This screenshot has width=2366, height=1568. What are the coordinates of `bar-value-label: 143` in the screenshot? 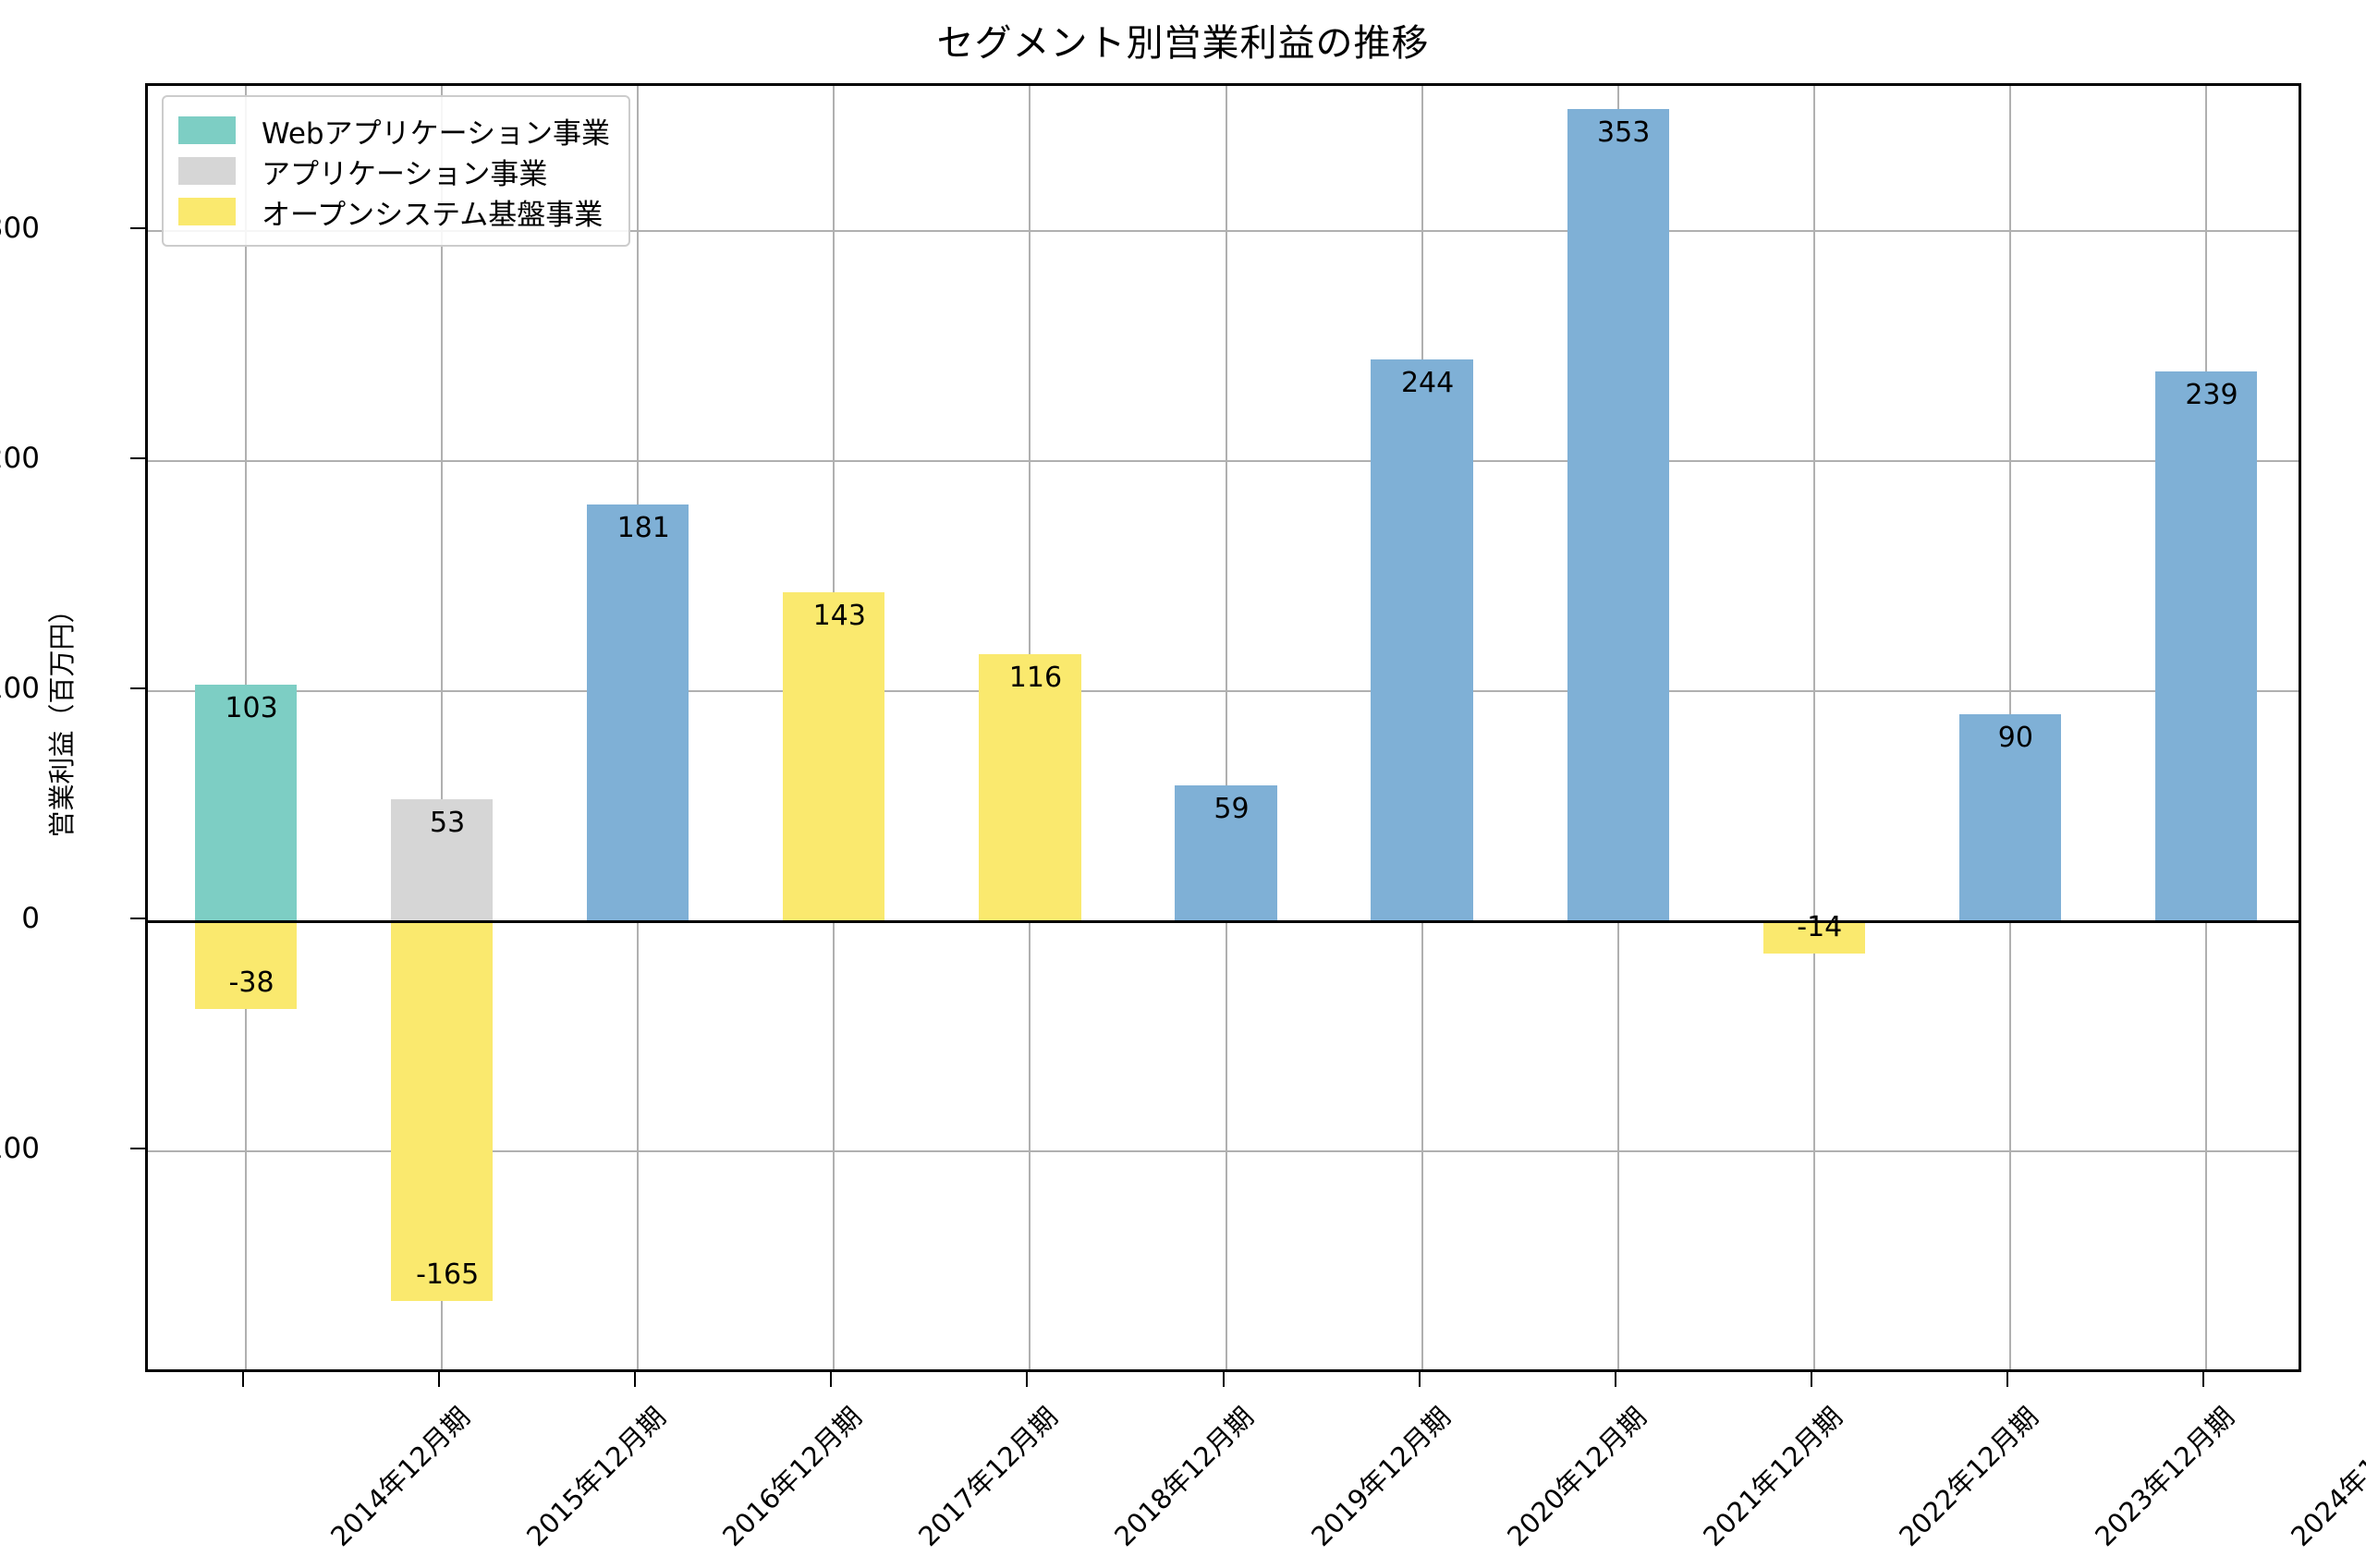 It's located at (839, 616).